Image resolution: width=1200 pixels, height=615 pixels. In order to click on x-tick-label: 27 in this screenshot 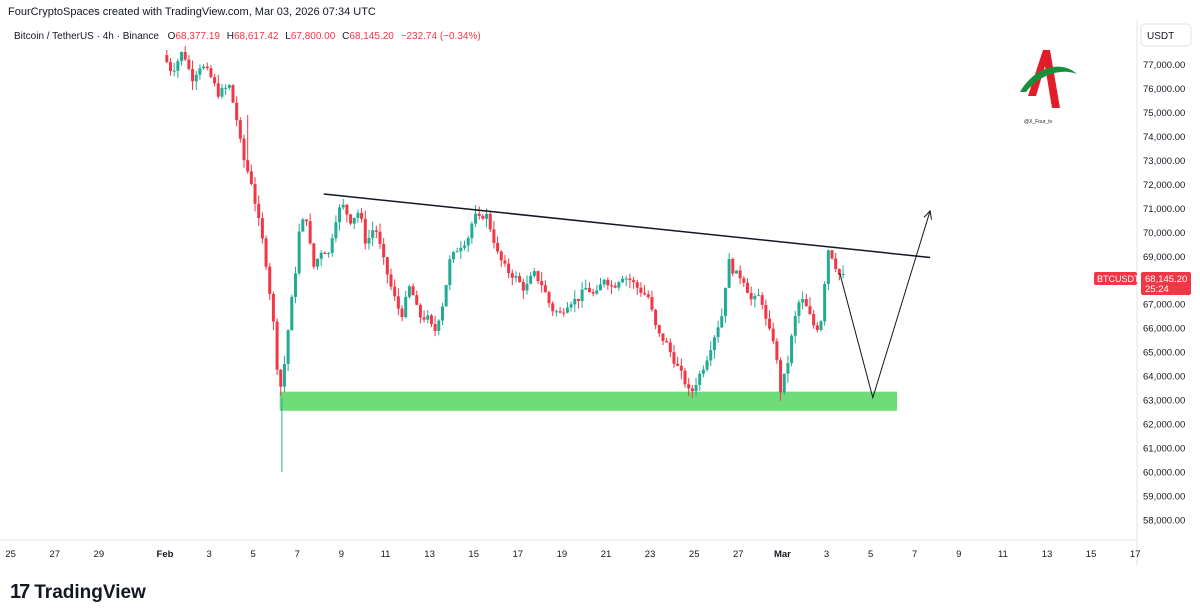, I will do `click(738, 554)`.